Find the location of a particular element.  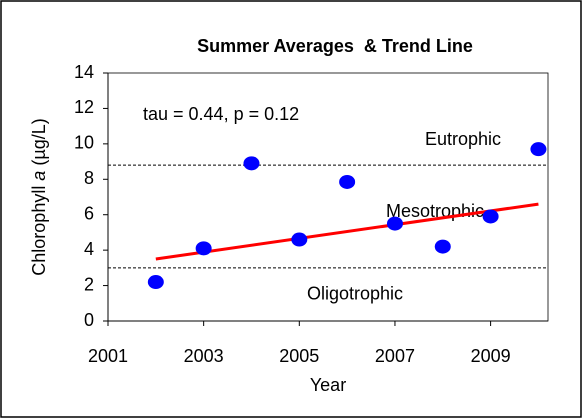

y-tick-label: 4 is located at coordinates (89, 249).